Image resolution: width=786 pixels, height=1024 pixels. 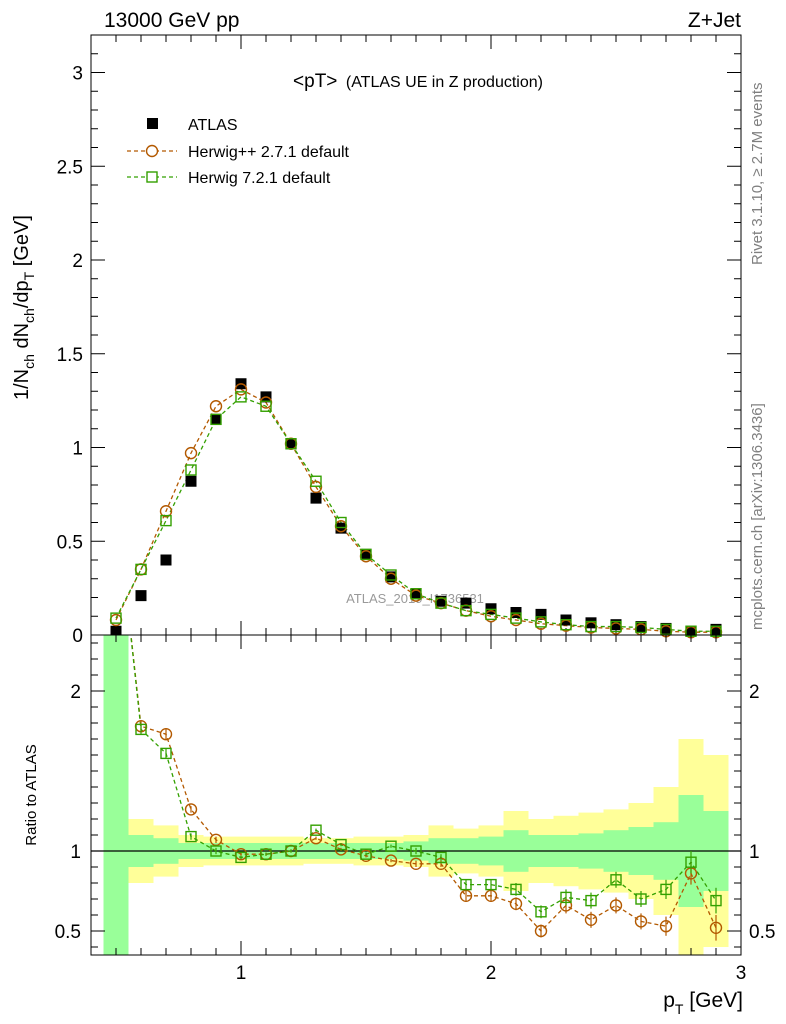 I want to click on main-y-tick-label: 0, so click(x=77, y=636).